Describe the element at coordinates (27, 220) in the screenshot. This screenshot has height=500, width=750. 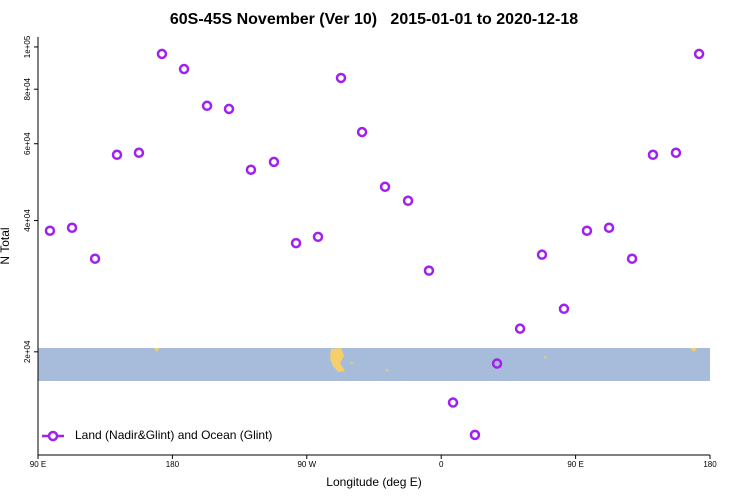
I see `y-tick-label: 4e+04` at that location.